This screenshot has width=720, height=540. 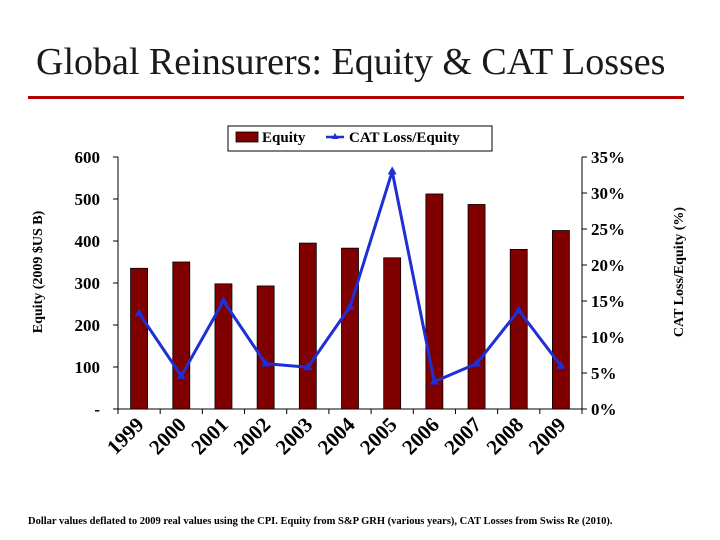 What do you see at coordinates (88, 367) in the screenshot?
I see `y-tick-label: 100` at bounding box center [88, 367].